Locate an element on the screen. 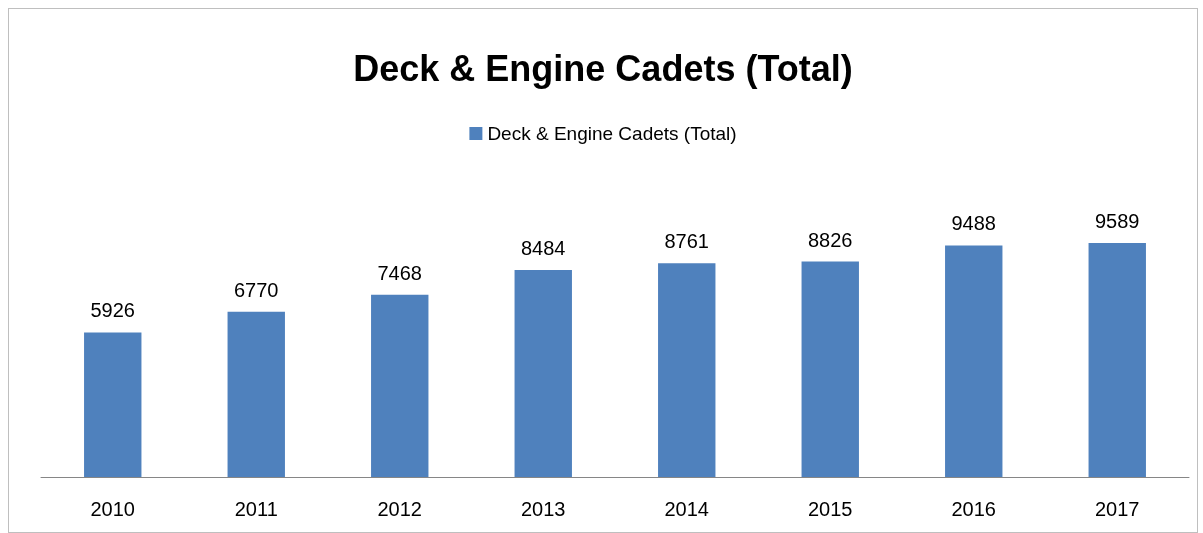  data-label: 5926 is located at coordinates (112, 310).